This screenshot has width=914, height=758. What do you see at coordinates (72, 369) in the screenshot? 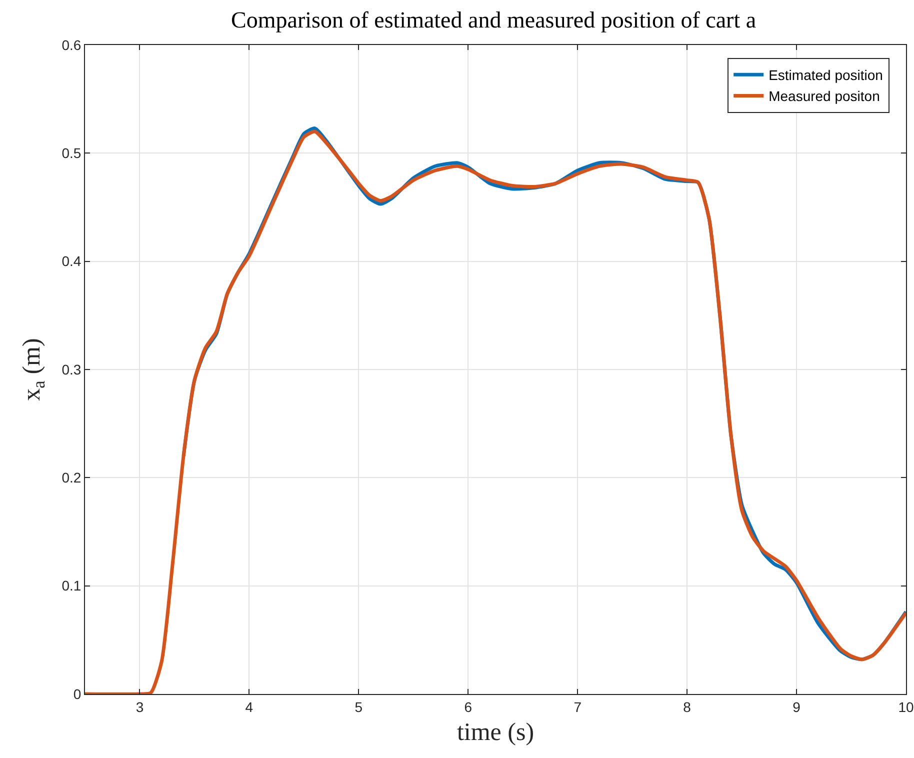
I see `y-tick-label: 0.3` at bounding box center [72, 369].